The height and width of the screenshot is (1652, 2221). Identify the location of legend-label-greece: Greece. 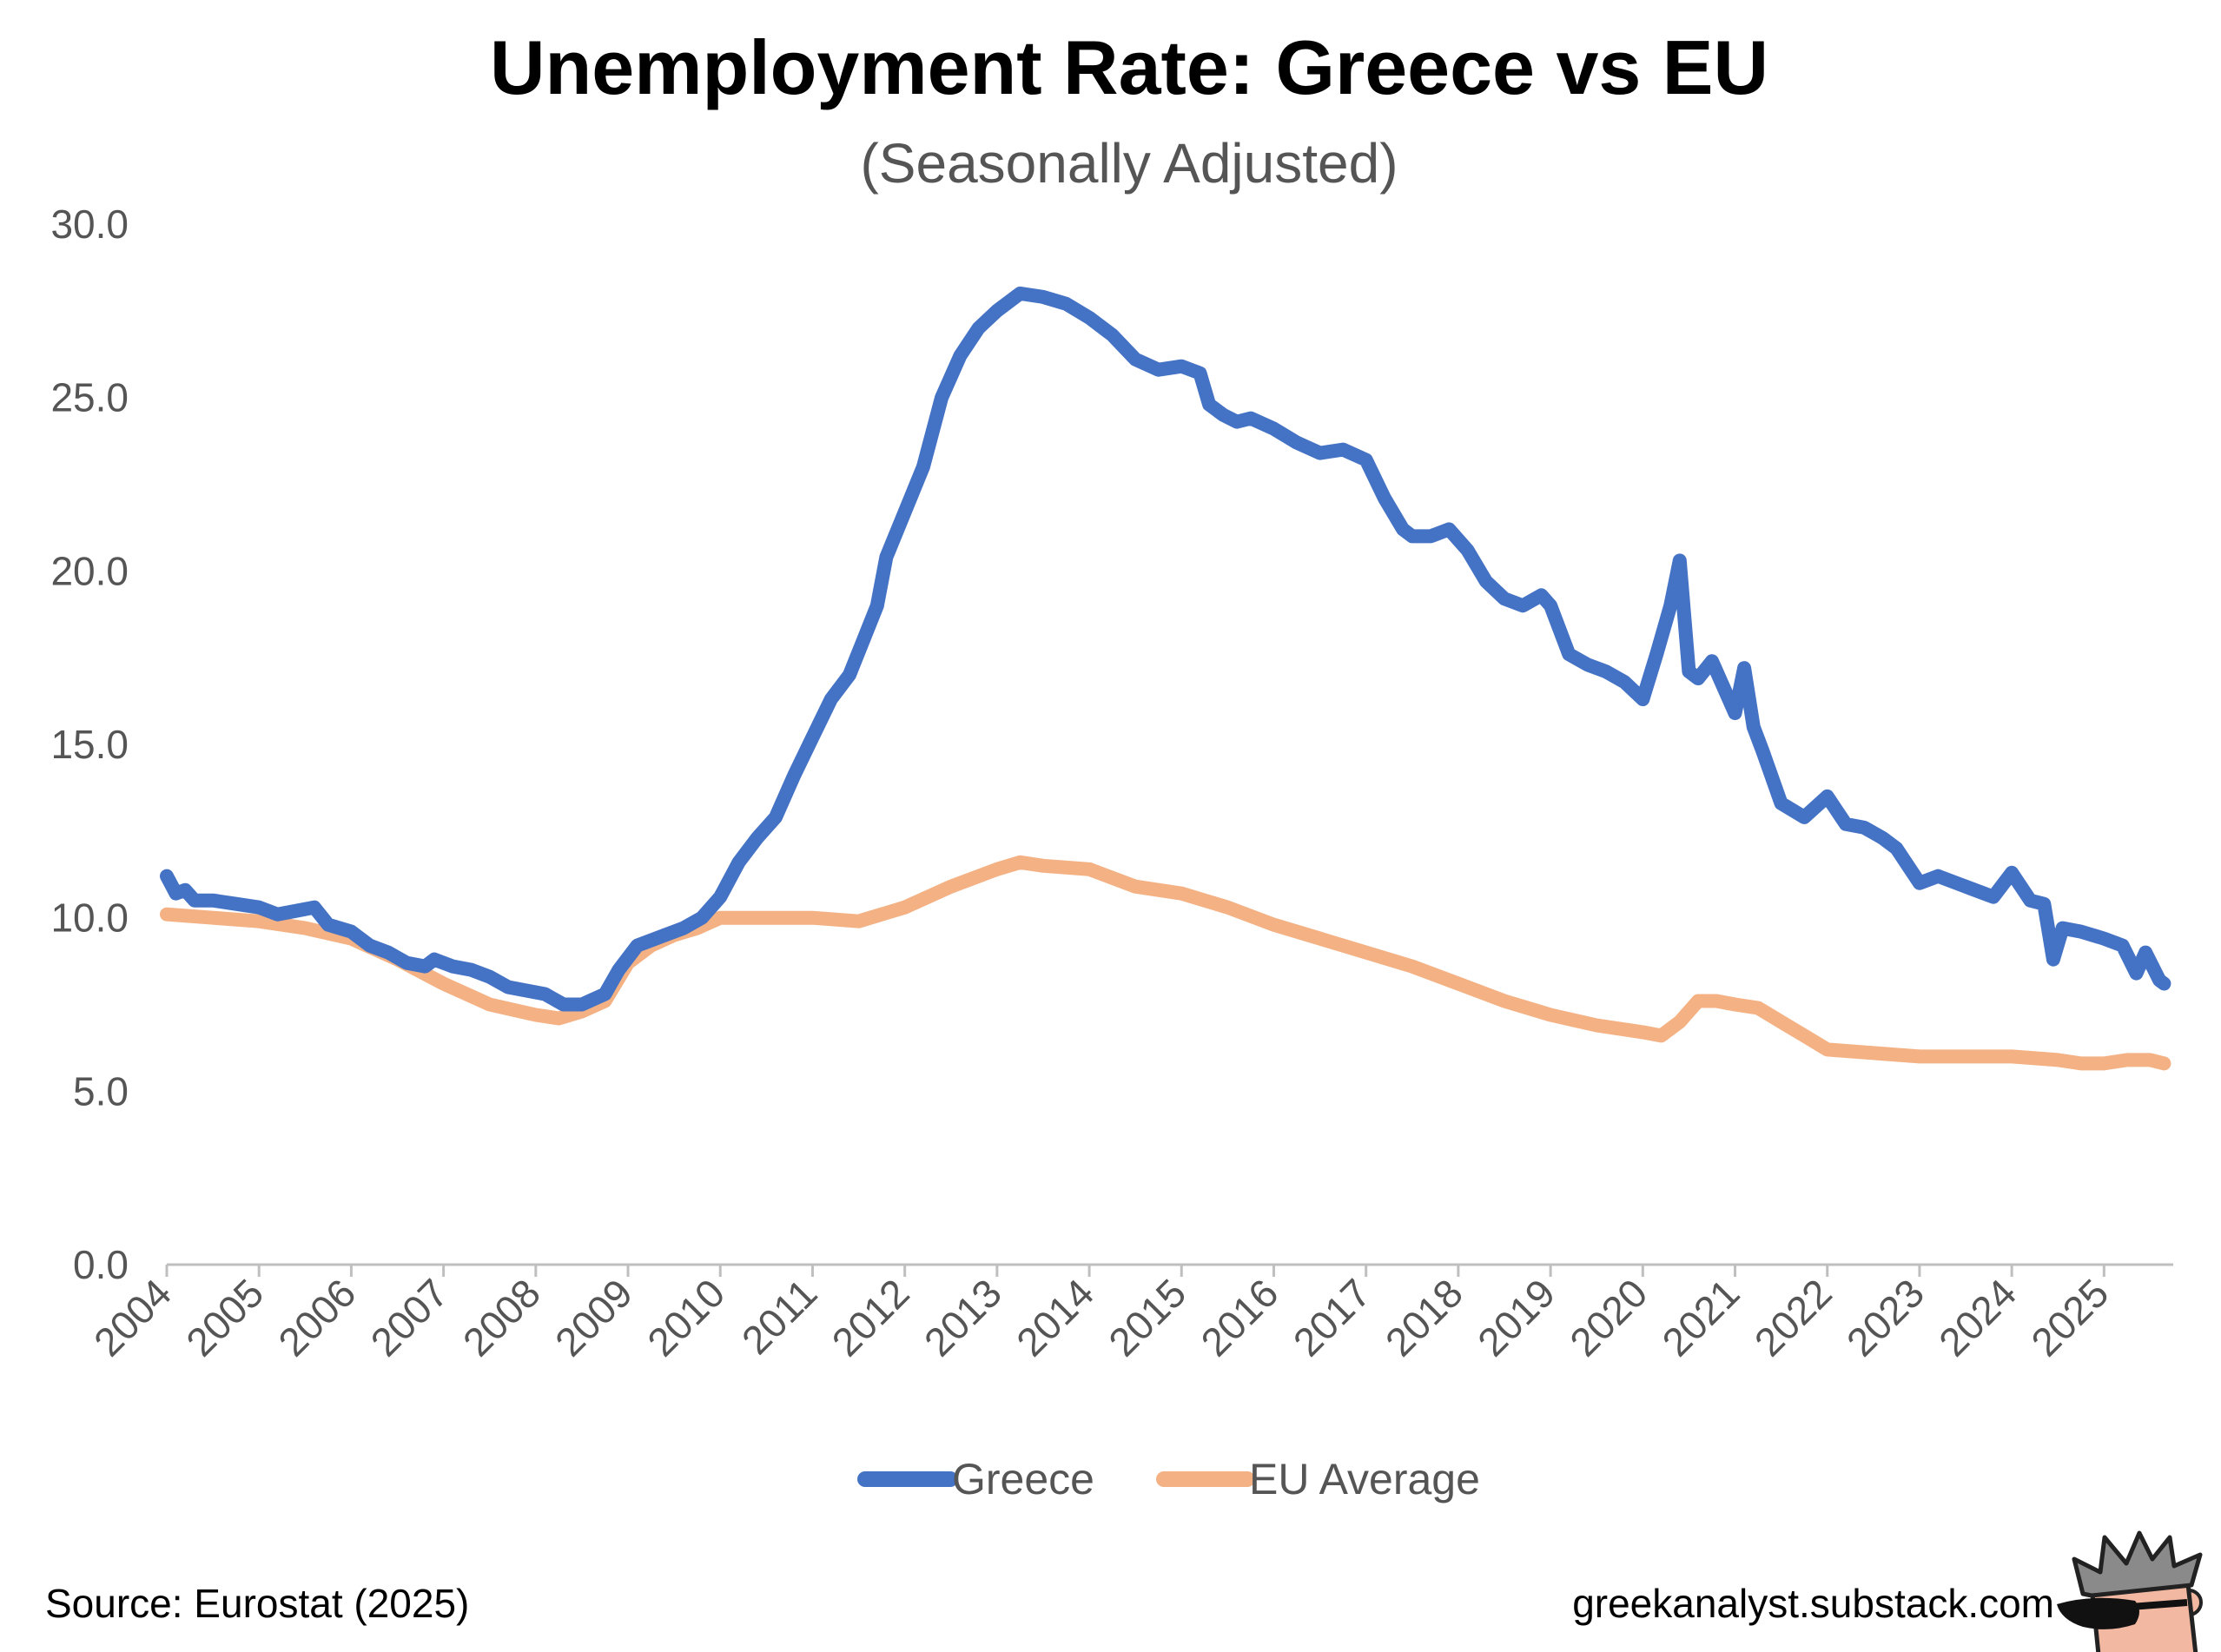
(1023, 1479).